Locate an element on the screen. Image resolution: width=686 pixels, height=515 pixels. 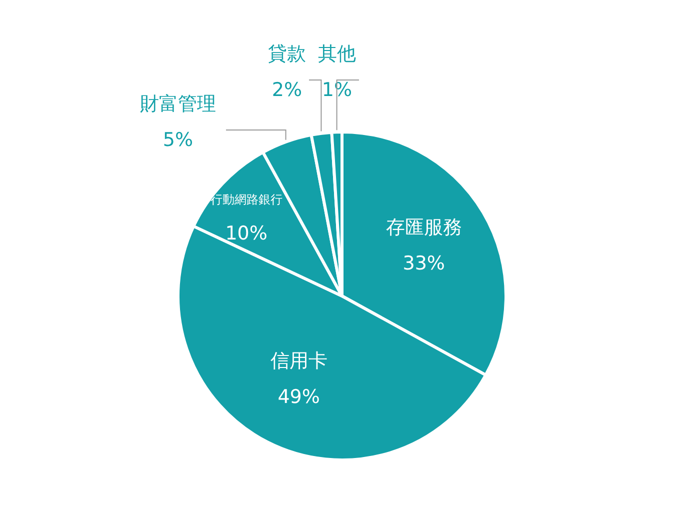
slice-label: 貸款 is located at coordinates (287, 54).